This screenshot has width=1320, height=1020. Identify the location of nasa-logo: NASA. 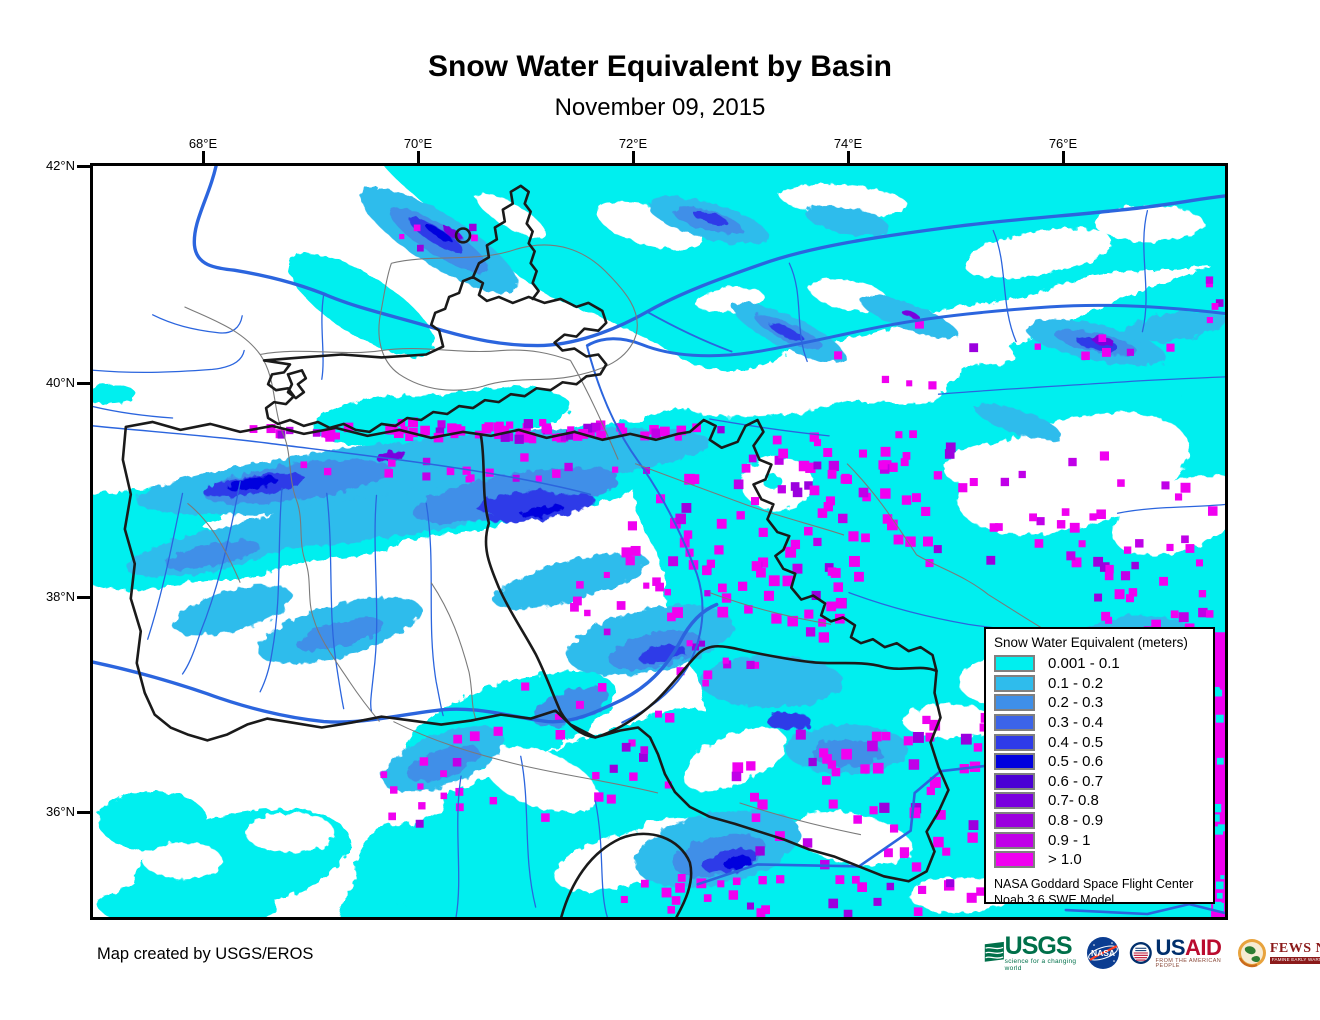
(1103, 953).